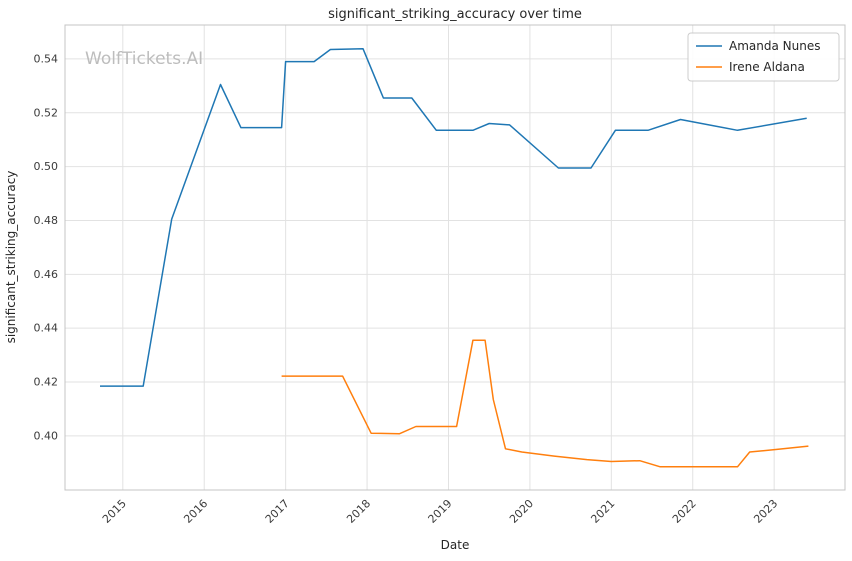  What do you see at coordinates (765, 511) in the screenshot?
I see `x-tick-label: 2023` at bounding box center [765, 511].